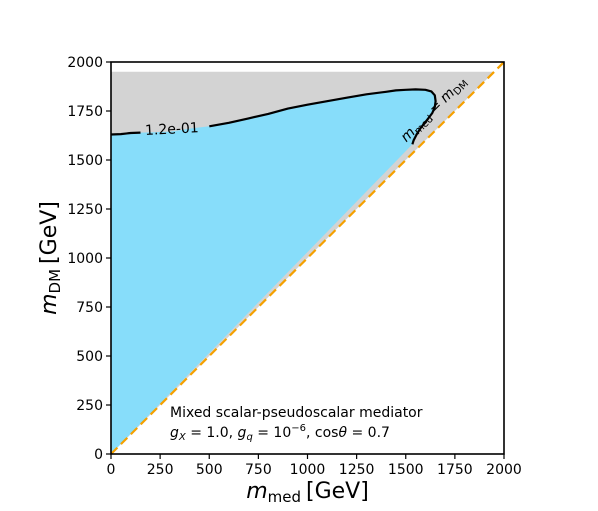 This screenshot has width=598, height=511. What do you see at coordinates (242, 433) in the screenshot?
I see `gq-symbol: g` at bounding box center [242, 433].